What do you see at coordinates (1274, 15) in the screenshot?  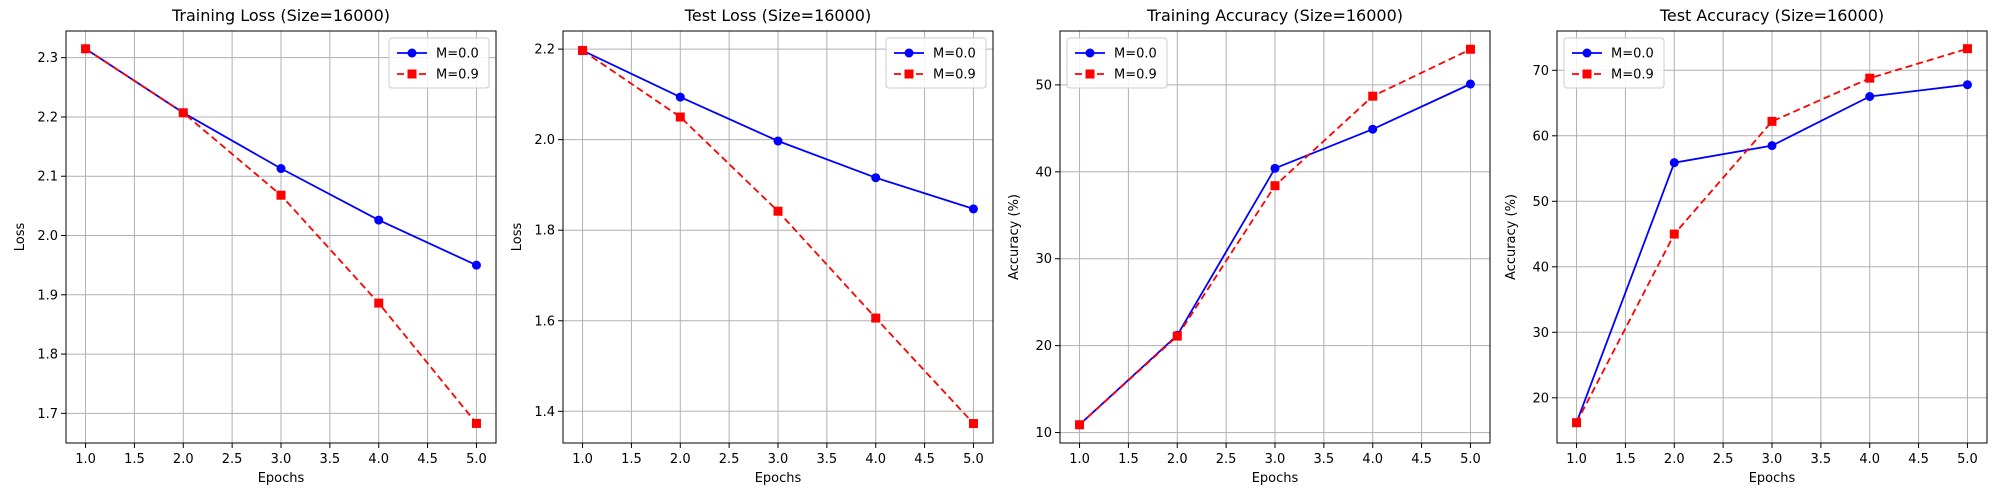 I see `chart-title: Training Accuracy (Size=16000)` at bounding box center [1274, 15].